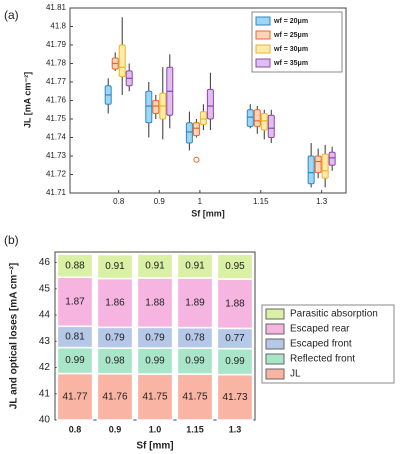  What do you see at coordinates (11, 15) in the screenshot?
I see `panel-label: (a)` at bounding box center [11, 15].